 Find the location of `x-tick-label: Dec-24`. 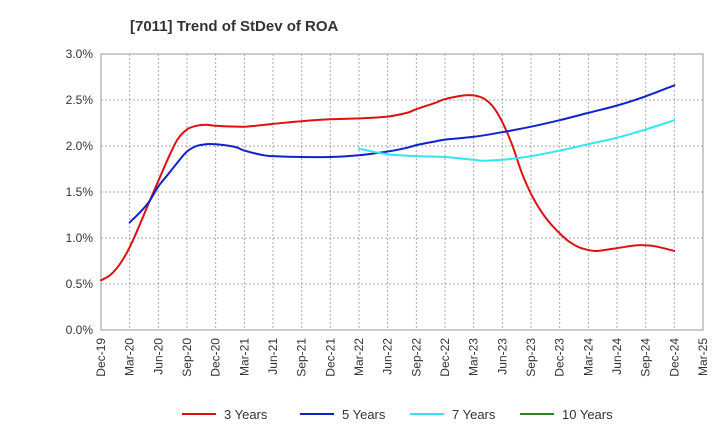

x-tick-label: Dec-24 is located at coordinates (674, 357).